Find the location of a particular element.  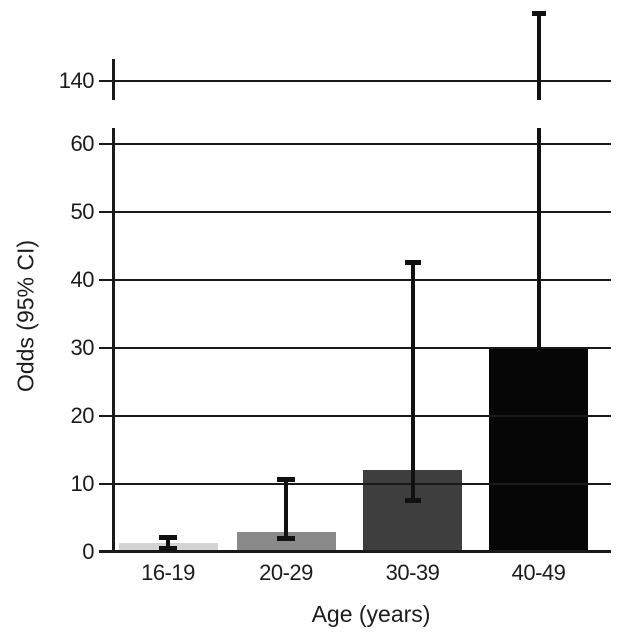

y-tick-label-40: 40 is located at coordinates (82, 279).